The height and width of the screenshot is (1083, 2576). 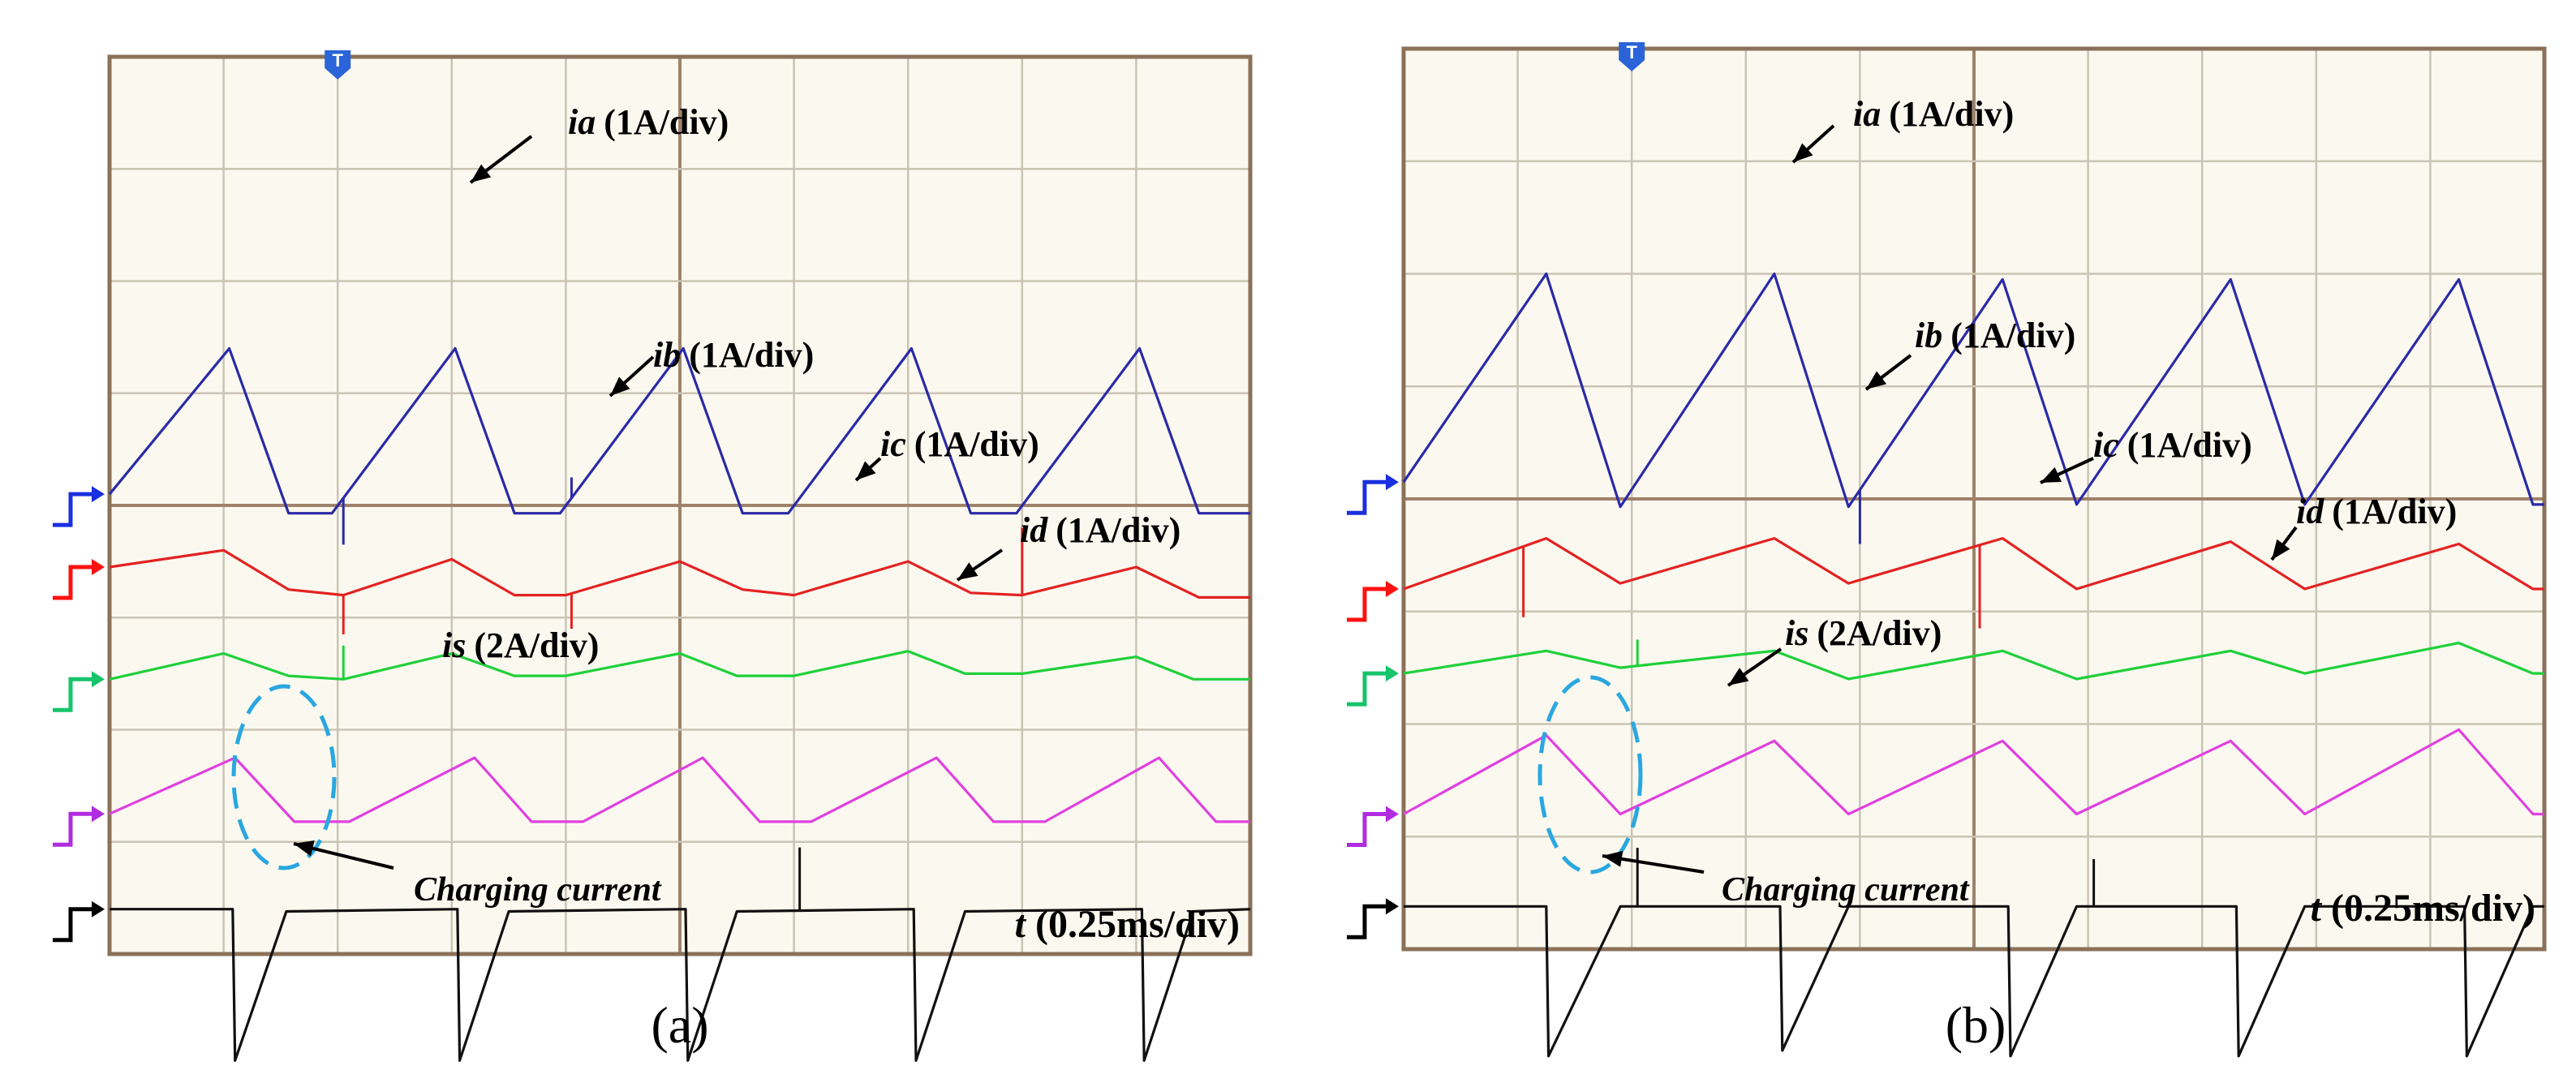 I want to click on panel-b-arrow-charging-head, so click(x=1612, y=858).